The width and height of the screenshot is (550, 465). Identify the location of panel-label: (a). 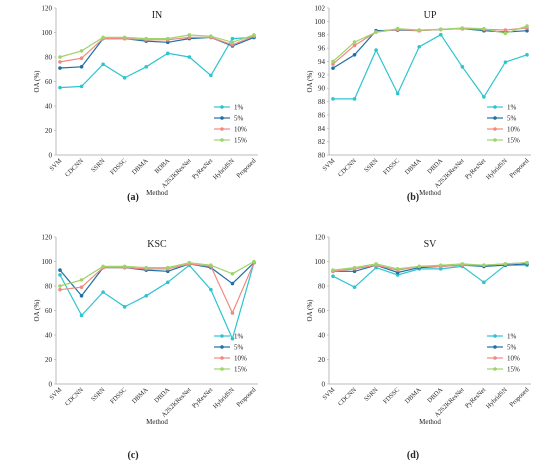
(133, 197).